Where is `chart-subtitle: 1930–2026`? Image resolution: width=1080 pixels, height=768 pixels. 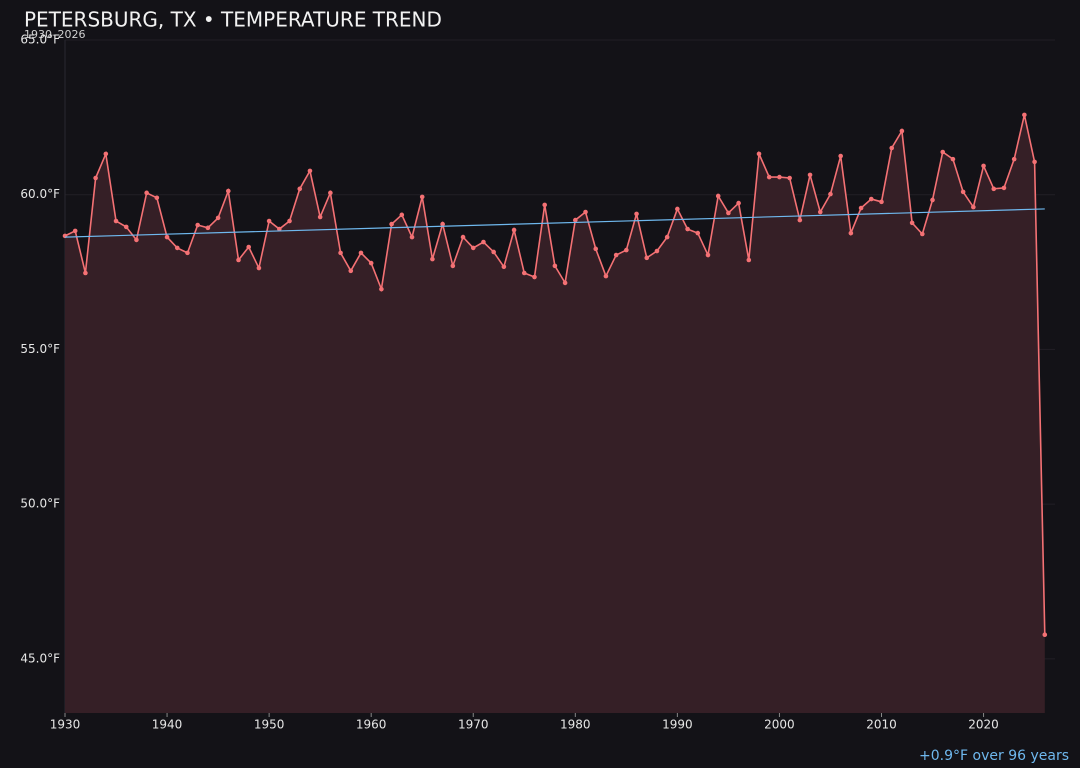 chart-subtitle: 1930–2026 is located at coordinates (55, 34).